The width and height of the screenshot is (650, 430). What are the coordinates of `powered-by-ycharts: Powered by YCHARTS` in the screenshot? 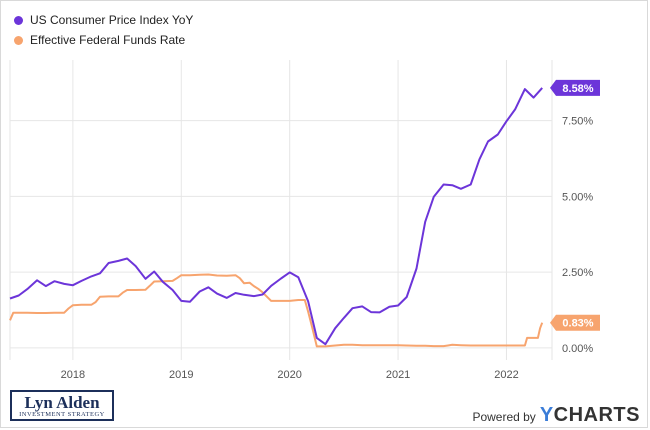 It's located at (556, 415).